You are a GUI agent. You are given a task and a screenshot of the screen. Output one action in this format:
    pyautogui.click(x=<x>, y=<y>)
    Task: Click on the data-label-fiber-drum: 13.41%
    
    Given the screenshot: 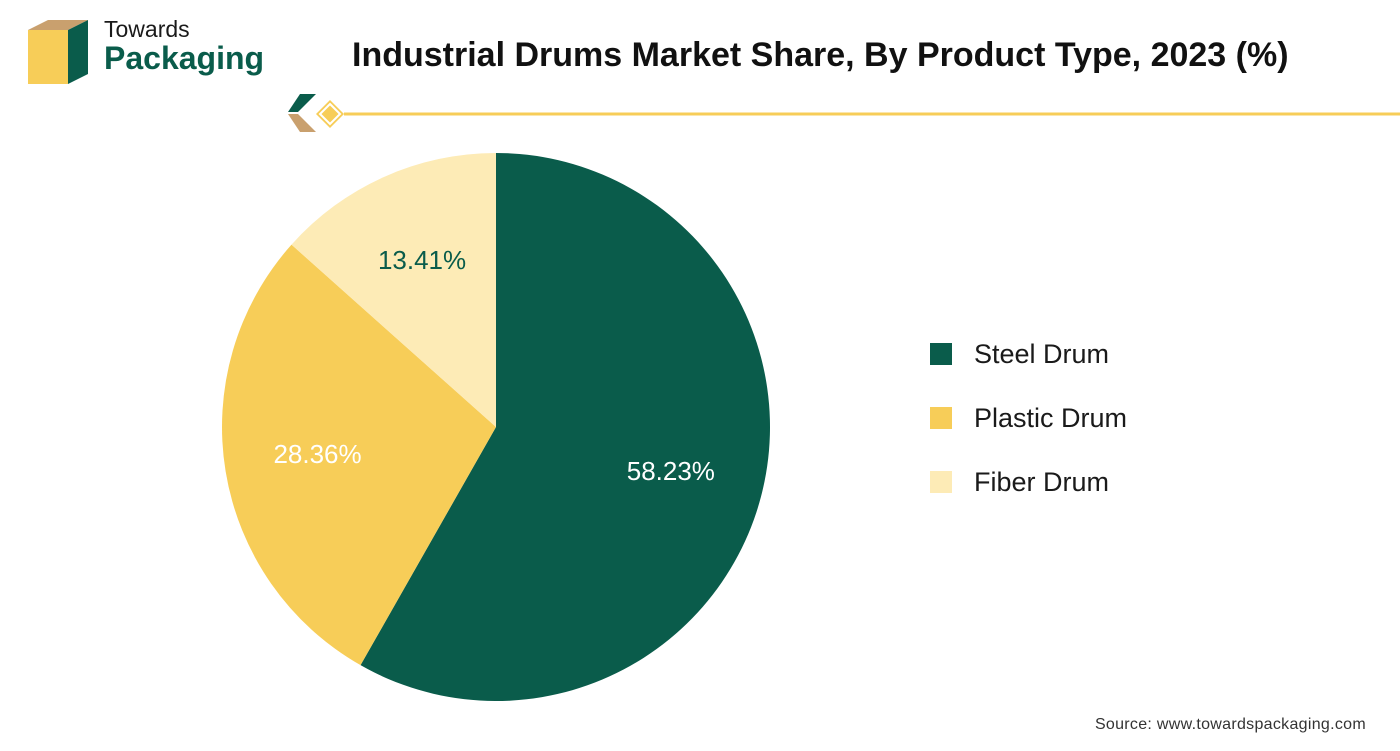 What is the action you would take?
    pyautogui.click(x=422, y=260)
    